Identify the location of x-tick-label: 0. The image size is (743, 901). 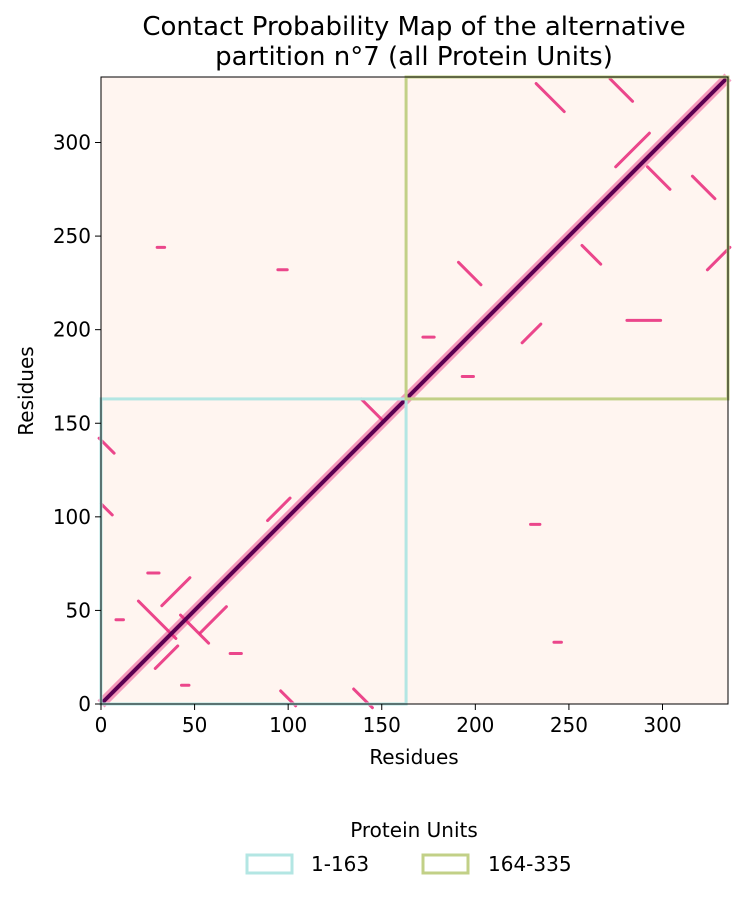
(101, 725).